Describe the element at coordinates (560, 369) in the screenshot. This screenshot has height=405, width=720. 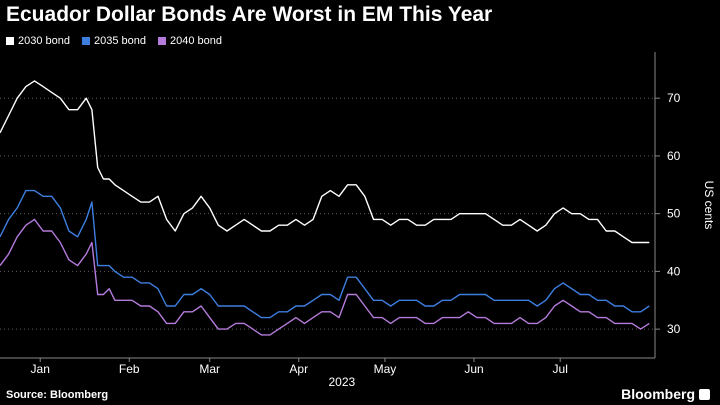
I see `x-tick-label-jul: Jul` at that location.